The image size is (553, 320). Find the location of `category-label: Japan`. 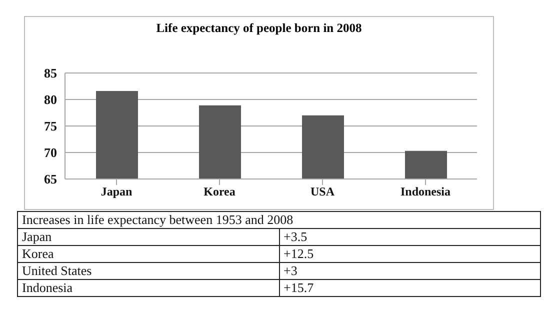

category-label: Japan is located at coordinates (148, 237).